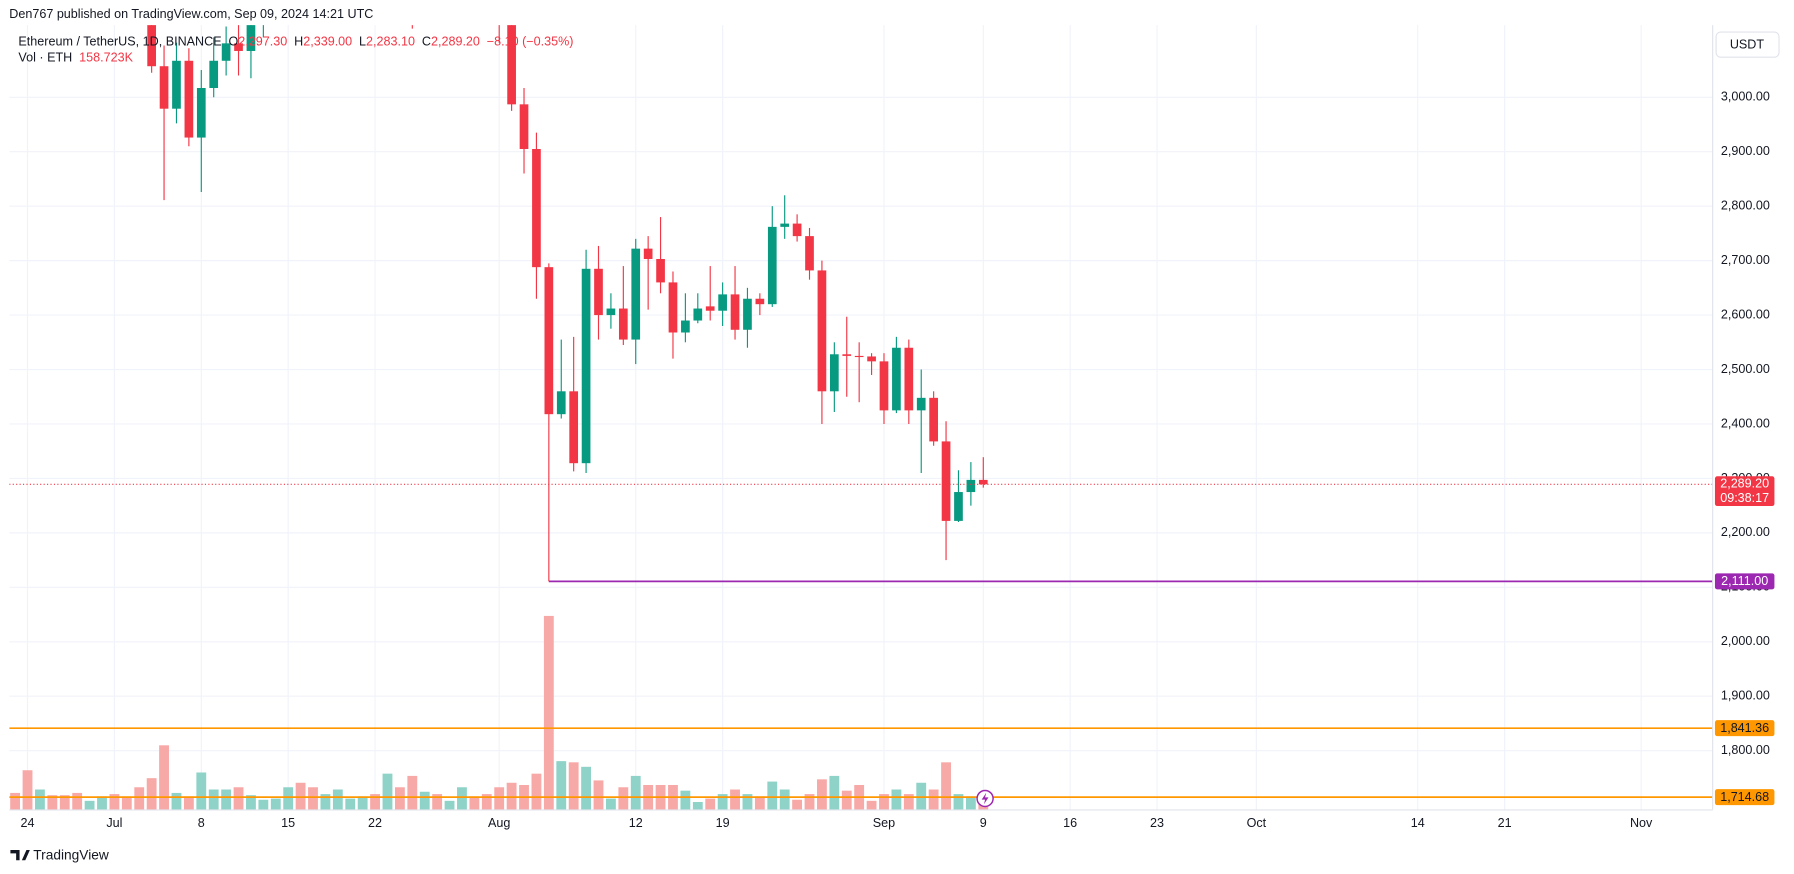  Describe the element at coordinates (1745, 97) in the screenshot. I see `y-tick-label: 3,000.00` at that location.